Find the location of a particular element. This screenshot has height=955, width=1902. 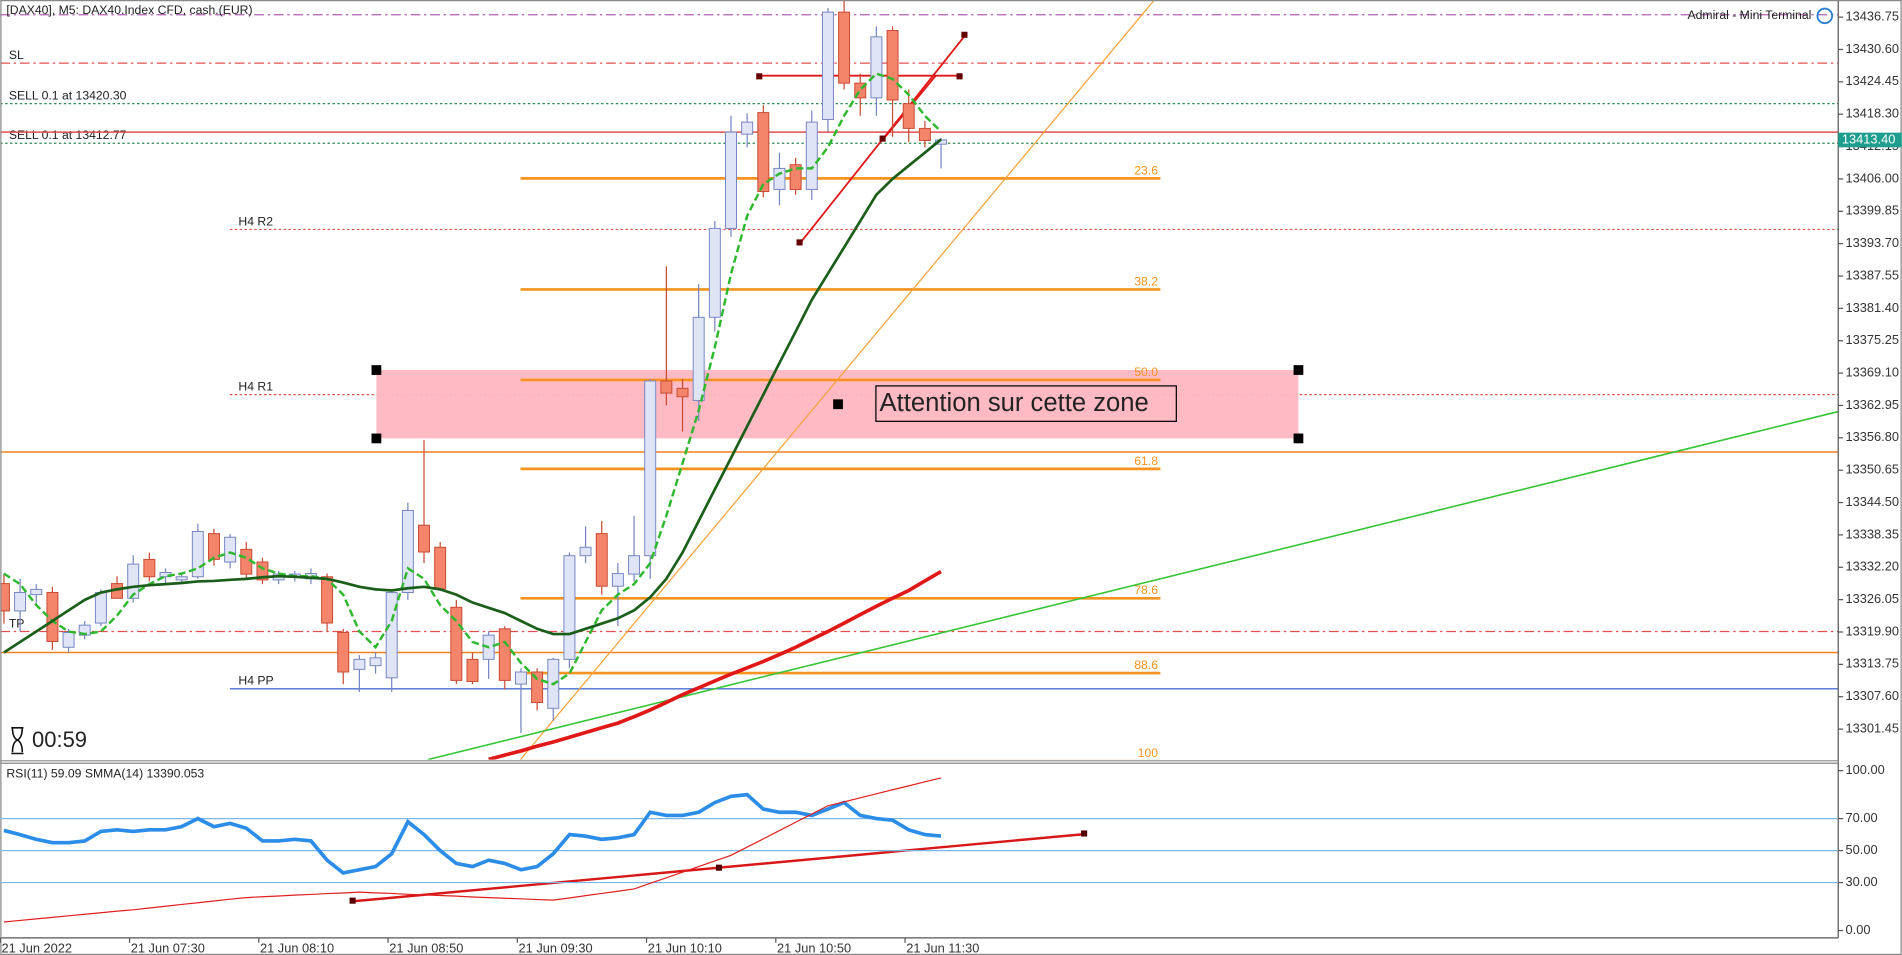

level-label: TP is located at coordinates (17, 623).